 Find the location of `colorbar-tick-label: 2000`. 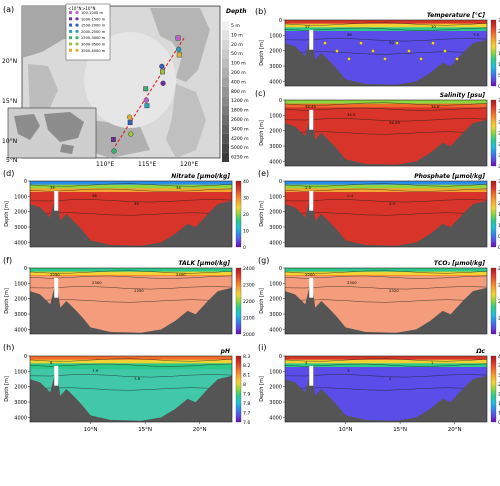

colorbar-tick-label: 2000 is located at coordinates (499, 318).